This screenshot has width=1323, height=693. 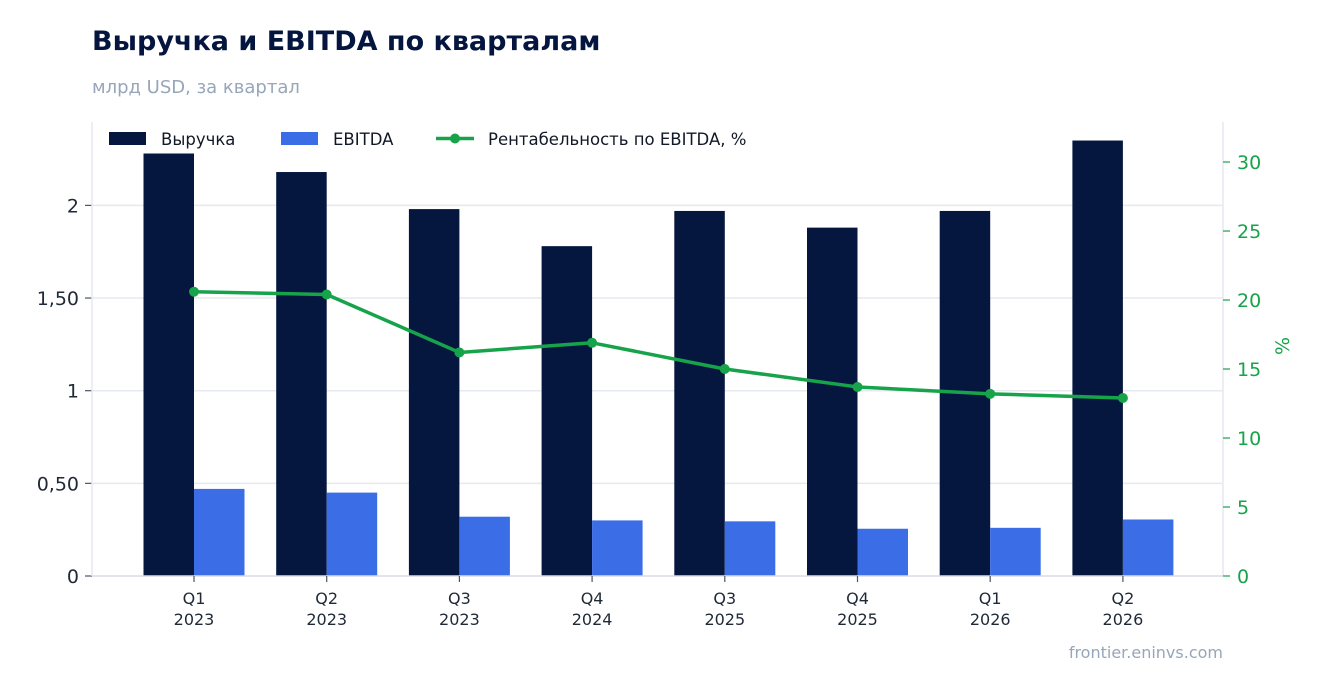 What do you see at coordinates (1249, 163) in the screenshot?
I see `y-right-tick-label: 30` at bounding box center [1249, 163].